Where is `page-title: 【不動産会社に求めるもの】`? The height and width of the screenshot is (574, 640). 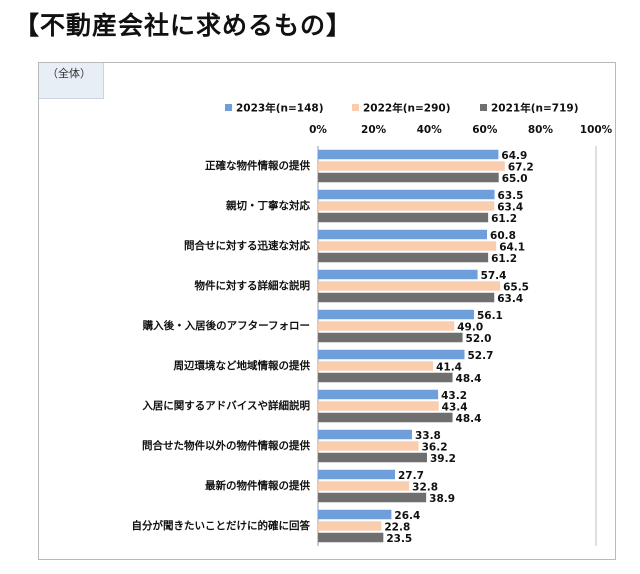
page-title: 【不動産会社に求めるもの】 is located at coordinates (183, 25).